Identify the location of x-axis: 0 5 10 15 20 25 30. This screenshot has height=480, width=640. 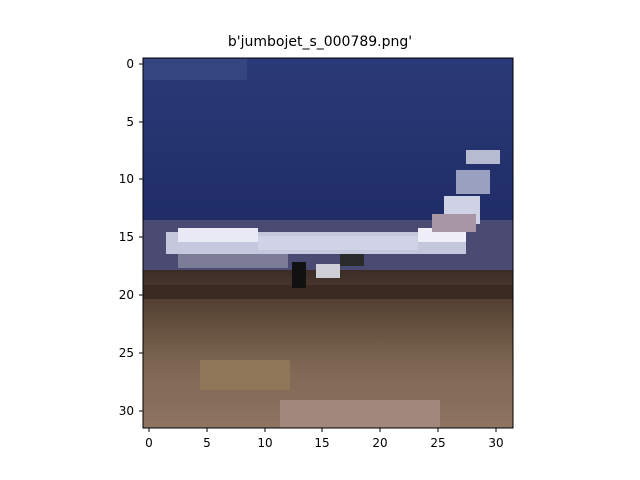
(324, 439).